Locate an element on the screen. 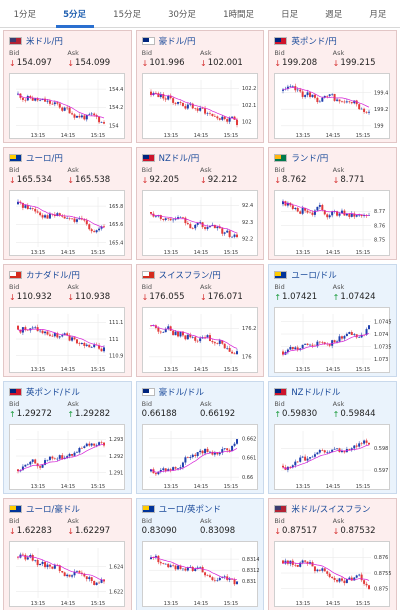  currency-pair-name: ユーロ/豪ドル is located at coordinates (53, 509).